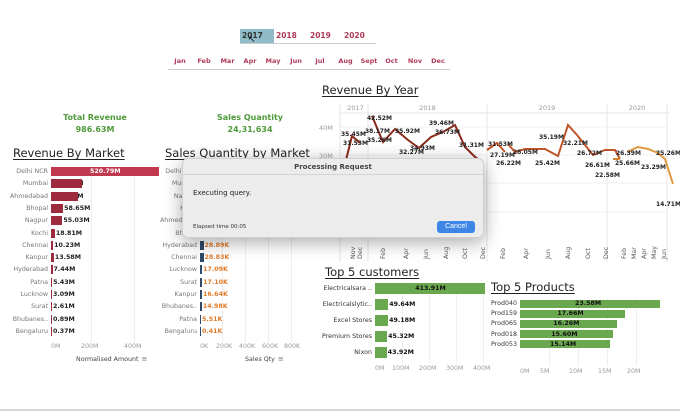  What do you see at coordinates (255, 245) in the screenshot?
I see `market-qty-row: Hyderabad 28.89K` at bounding box center [255, 245].